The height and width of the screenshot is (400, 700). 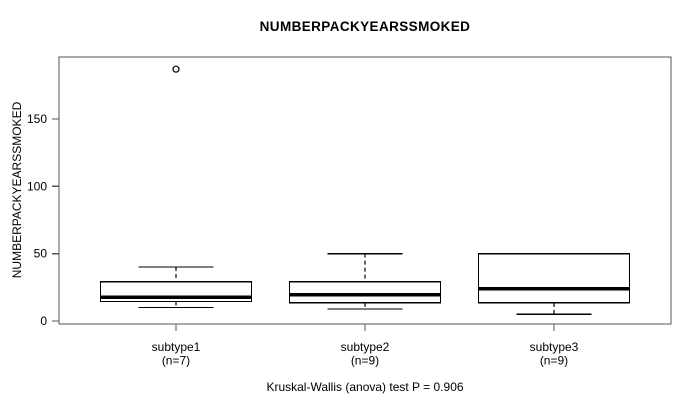 What do you see at coordinates (365, 26) in the screenshot?
I see `chart-title: NUMBERPACKYEARSSMOKED` at bounding box center [365, 26].